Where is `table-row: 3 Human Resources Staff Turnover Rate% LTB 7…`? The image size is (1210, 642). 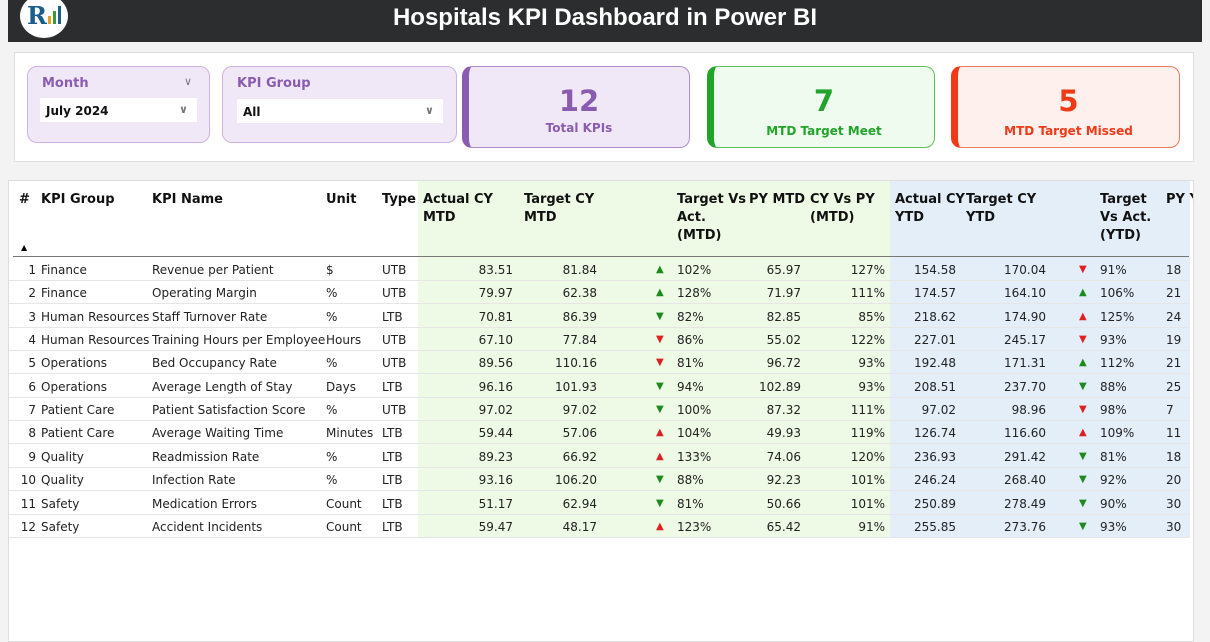 table-row: 3 Human Resources Staff Turnover Rate% LTB 7… is located at coordinates (599, 316).